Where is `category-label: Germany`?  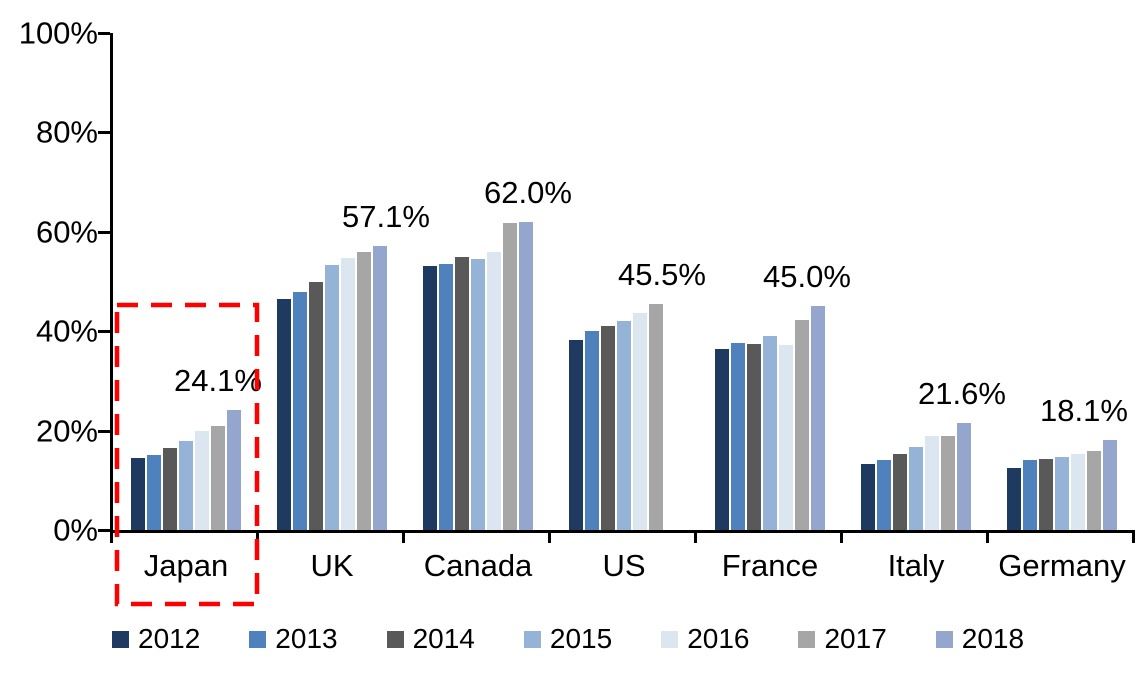 category-label: Germany is located at coordinates (1062, 565).